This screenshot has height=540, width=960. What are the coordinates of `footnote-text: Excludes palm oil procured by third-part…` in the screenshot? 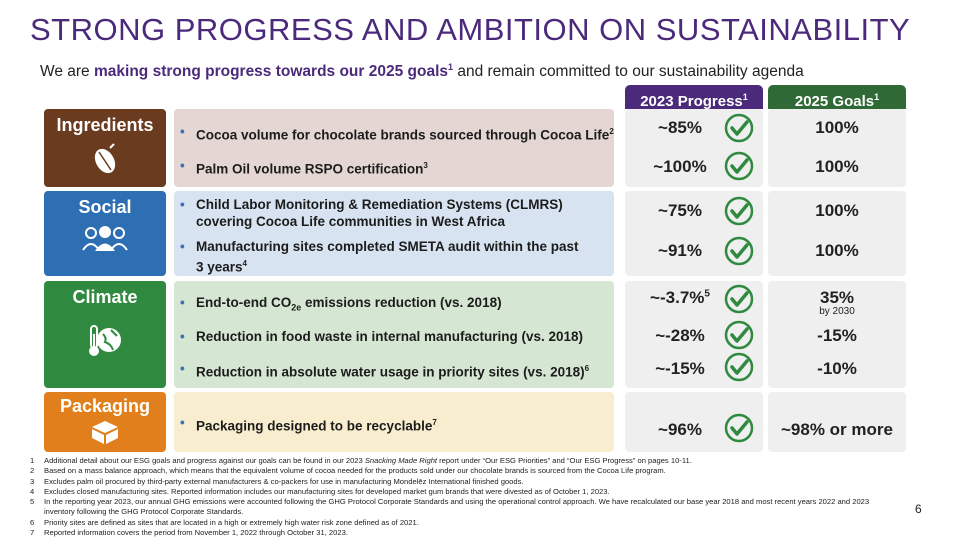 It's located at (284, 481).